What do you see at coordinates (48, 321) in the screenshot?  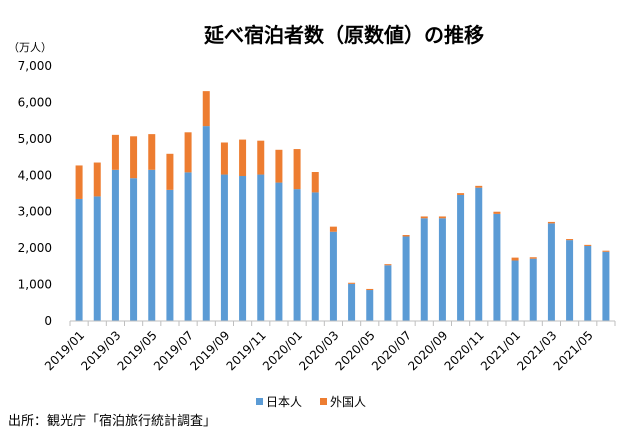 I see `y-tick-label: 0` at bounding box center [48, 321].